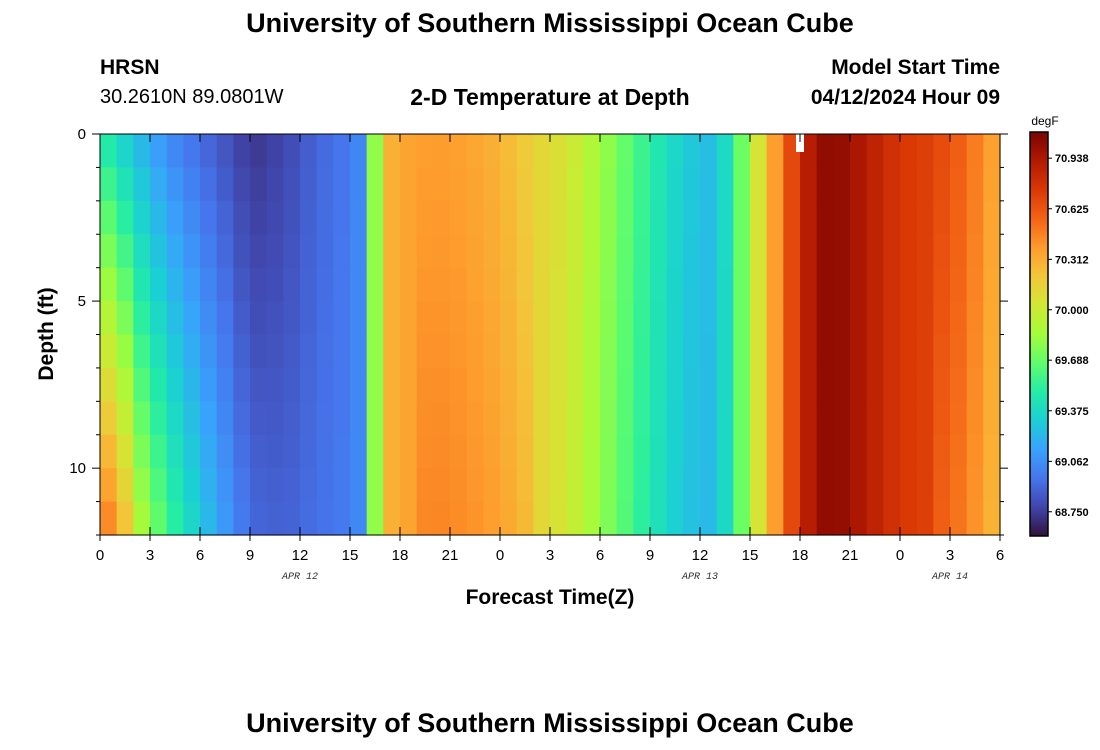 This screenshot has width=1100, height=750. Describe the element at coordinates (299, 577) in the screenshot. I see `date-label: APR 12` at that location.